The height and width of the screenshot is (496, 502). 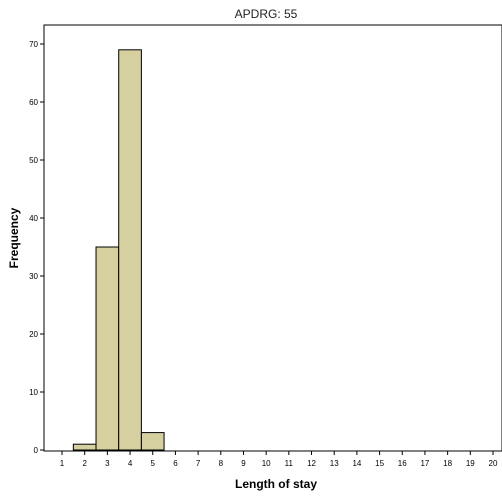 What do you see at coordinates (153, 463) in the screenshot?
I see `x-tick-label-5: 5` at bounding box center [153, 463].